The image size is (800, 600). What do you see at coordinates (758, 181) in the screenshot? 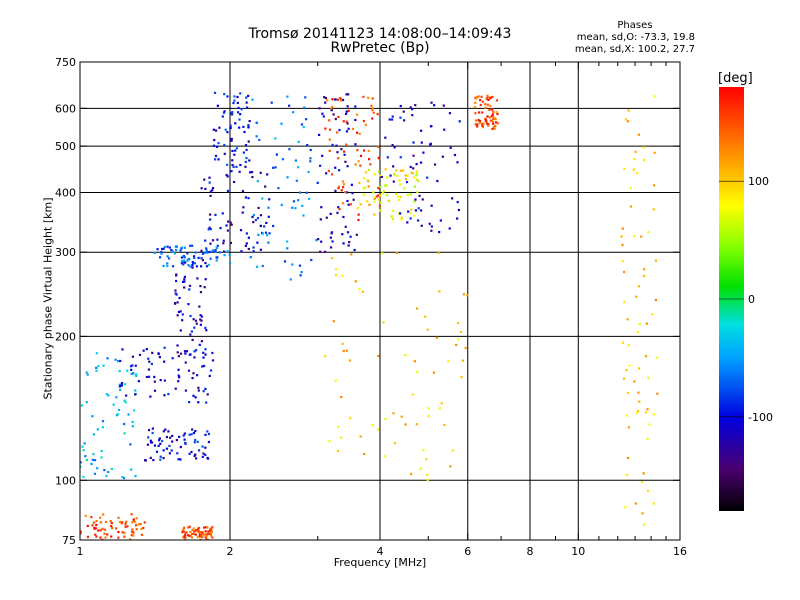
I see `colorbar-tick-label: 100` at bounding box center [758, 181].